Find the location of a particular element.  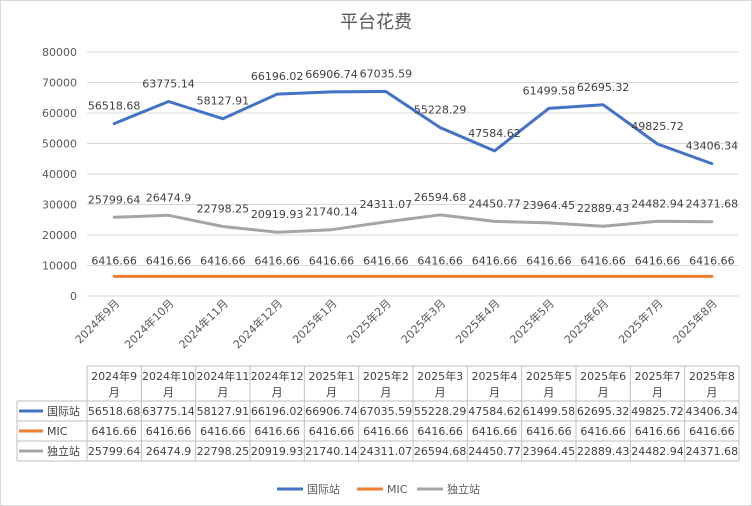

table-cell: 63775.14 is located at coordinates (168, 411).